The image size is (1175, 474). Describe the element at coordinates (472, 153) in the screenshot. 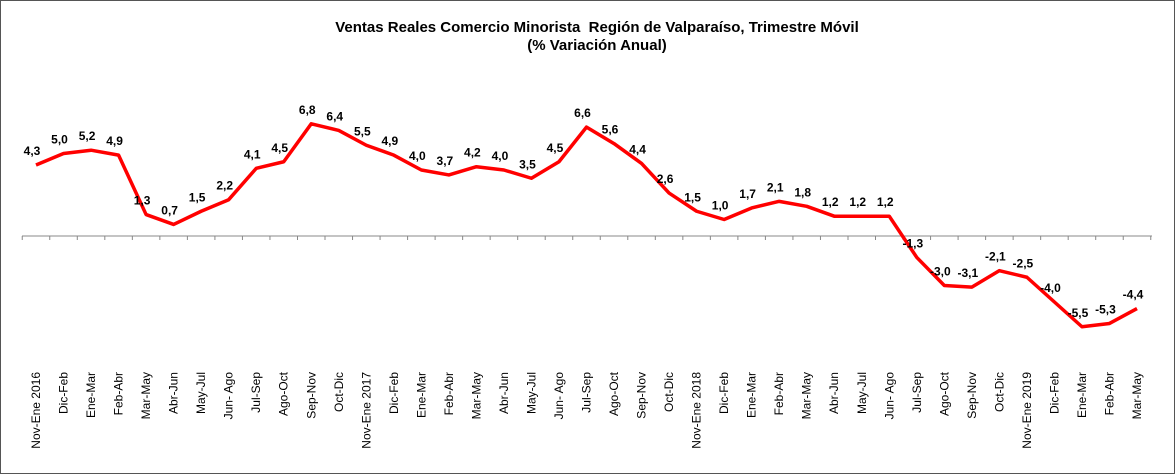

I see `data-label: 4,2` at that location.